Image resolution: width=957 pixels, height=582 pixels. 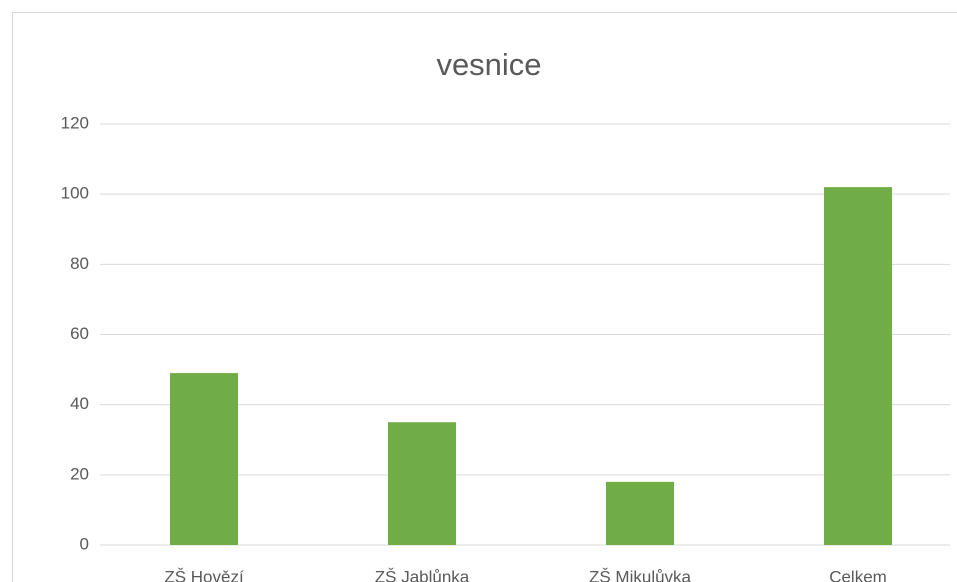 What do you see at coordinates (640, 574) in the screenshot?
I see `x-tick-label: ZŠ Mikulůvka` at bounding box center [640, 574].